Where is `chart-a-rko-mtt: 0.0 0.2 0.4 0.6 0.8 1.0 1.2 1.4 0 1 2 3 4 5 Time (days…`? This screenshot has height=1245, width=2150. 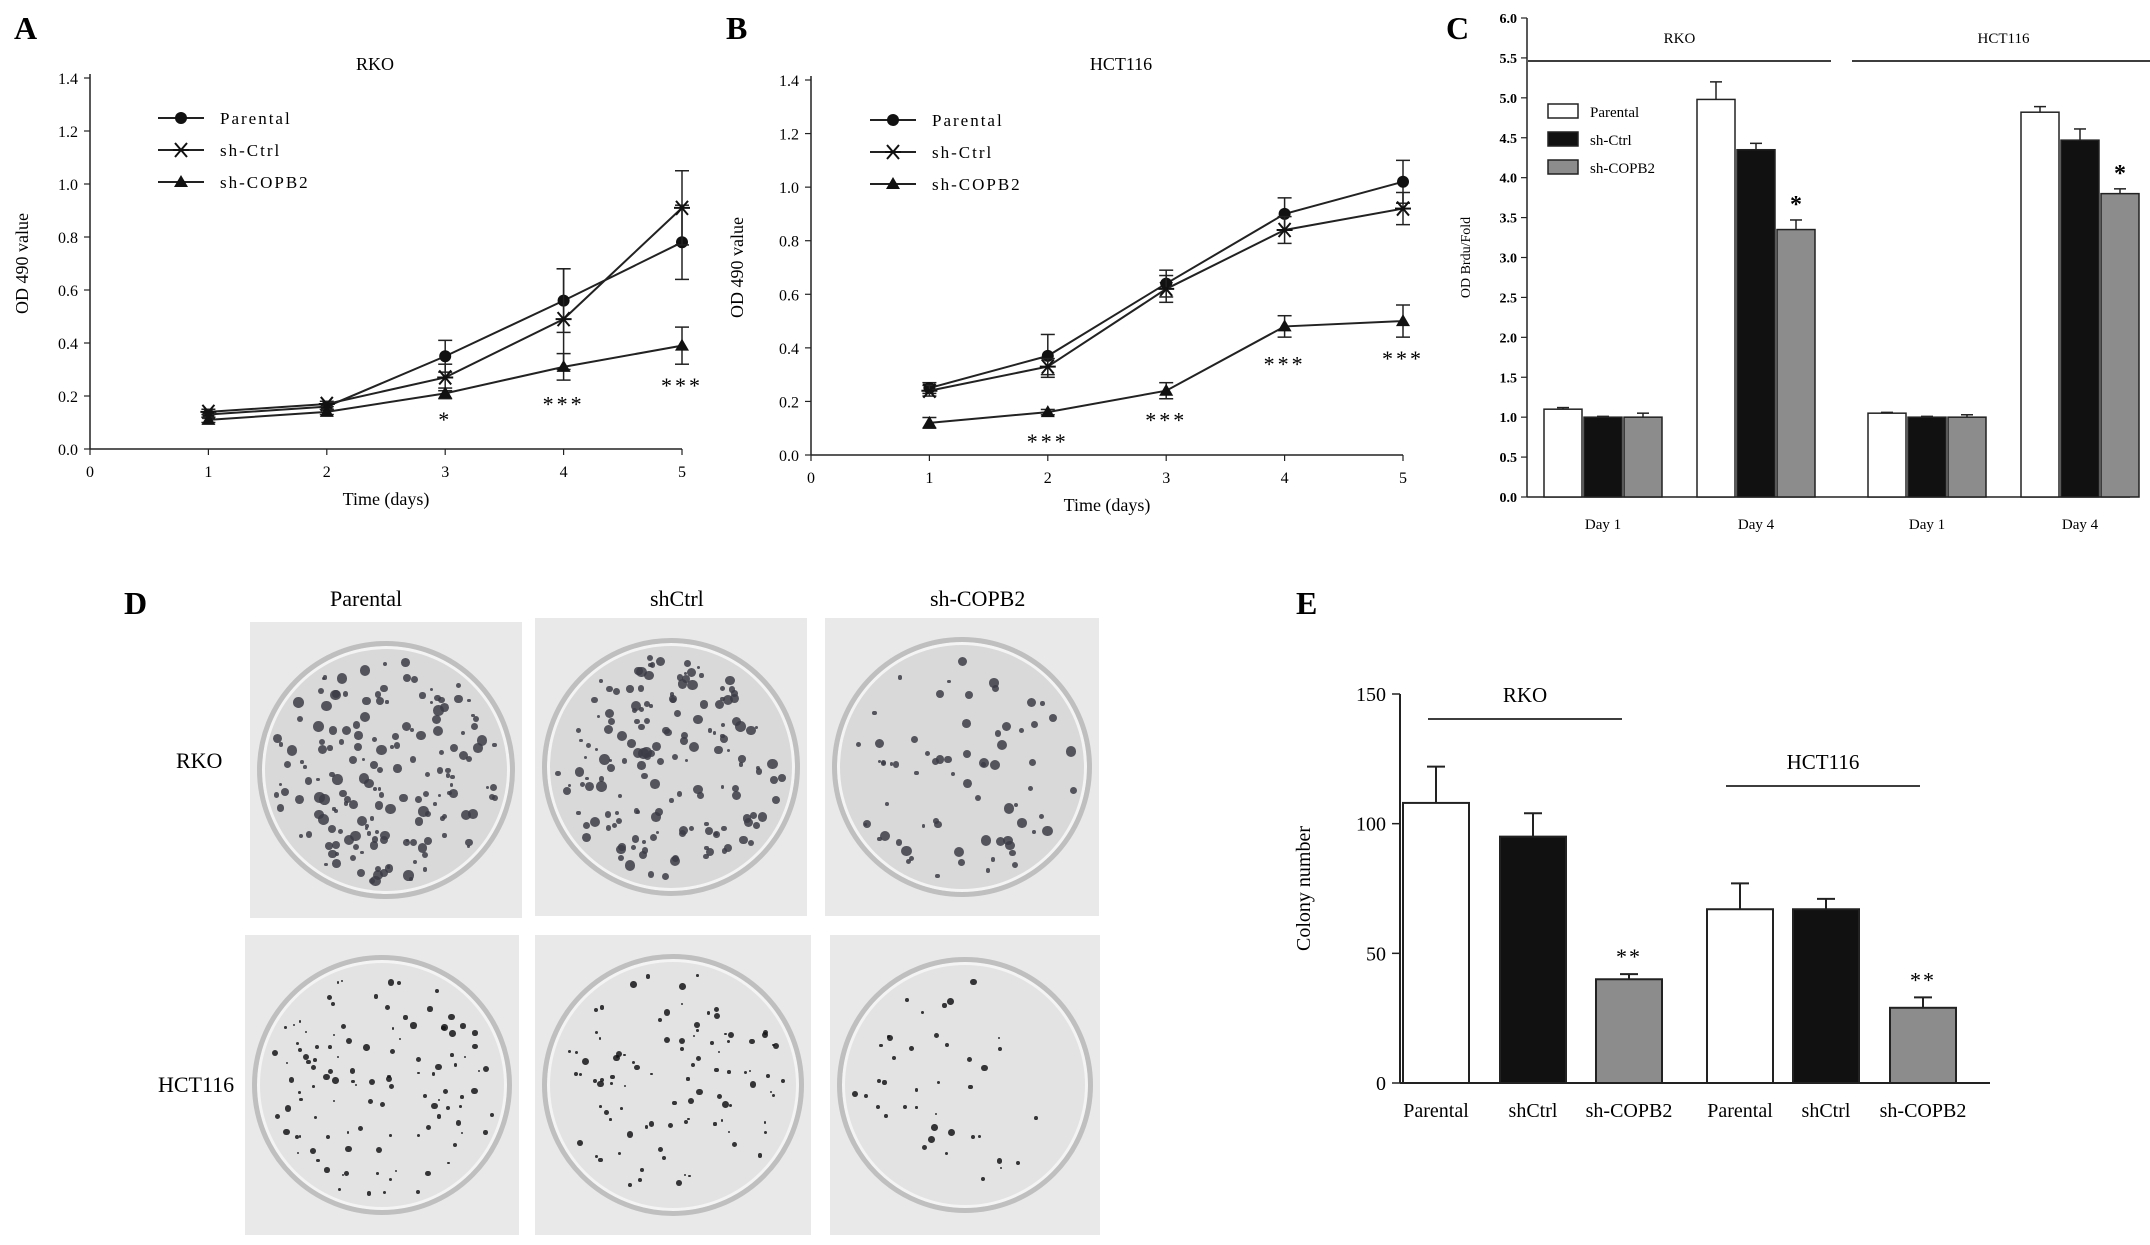
chart-a-rko-mtt: 0.0 0.2 0.4 0.6 0.8 1.0 1.2 1.4 0 1 2 3 4 5 Time (days… is located at coordinates (356, 282).